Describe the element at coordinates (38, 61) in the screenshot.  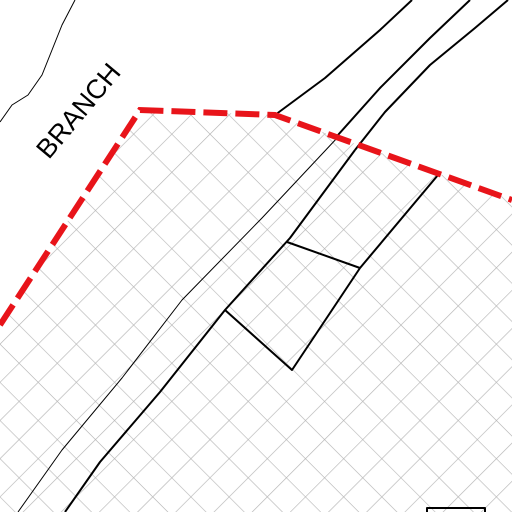
I see `stream-line` at that location.